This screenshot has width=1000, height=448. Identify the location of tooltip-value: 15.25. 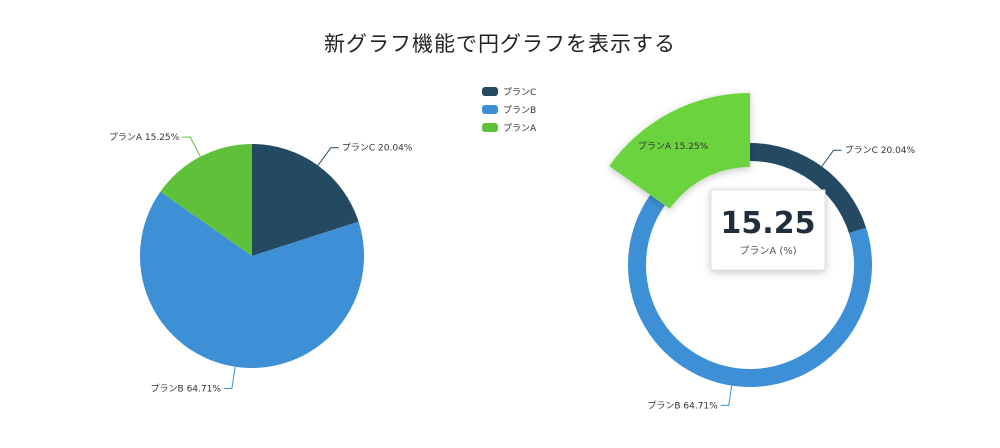
(768, 223).